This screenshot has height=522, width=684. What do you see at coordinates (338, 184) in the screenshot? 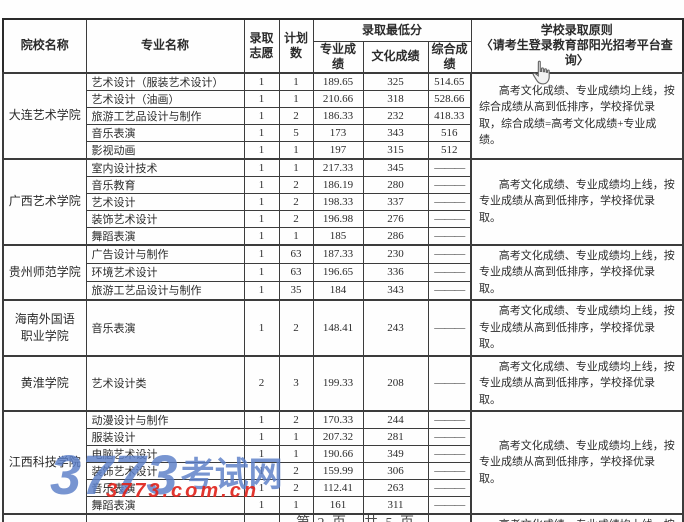
I see `major-score-cell: 186.19` at bounding box center [338, 184].